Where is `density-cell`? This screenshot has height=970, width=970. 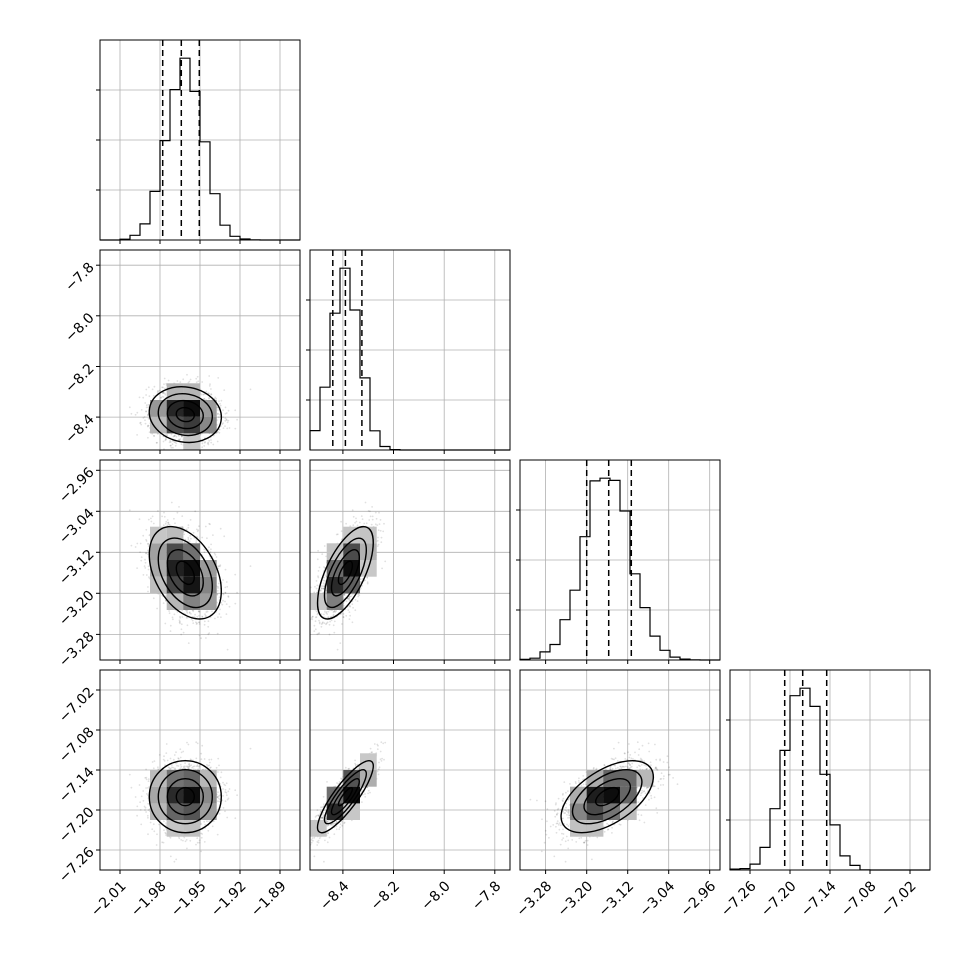
density-cell is located at coordinates (158, 535).